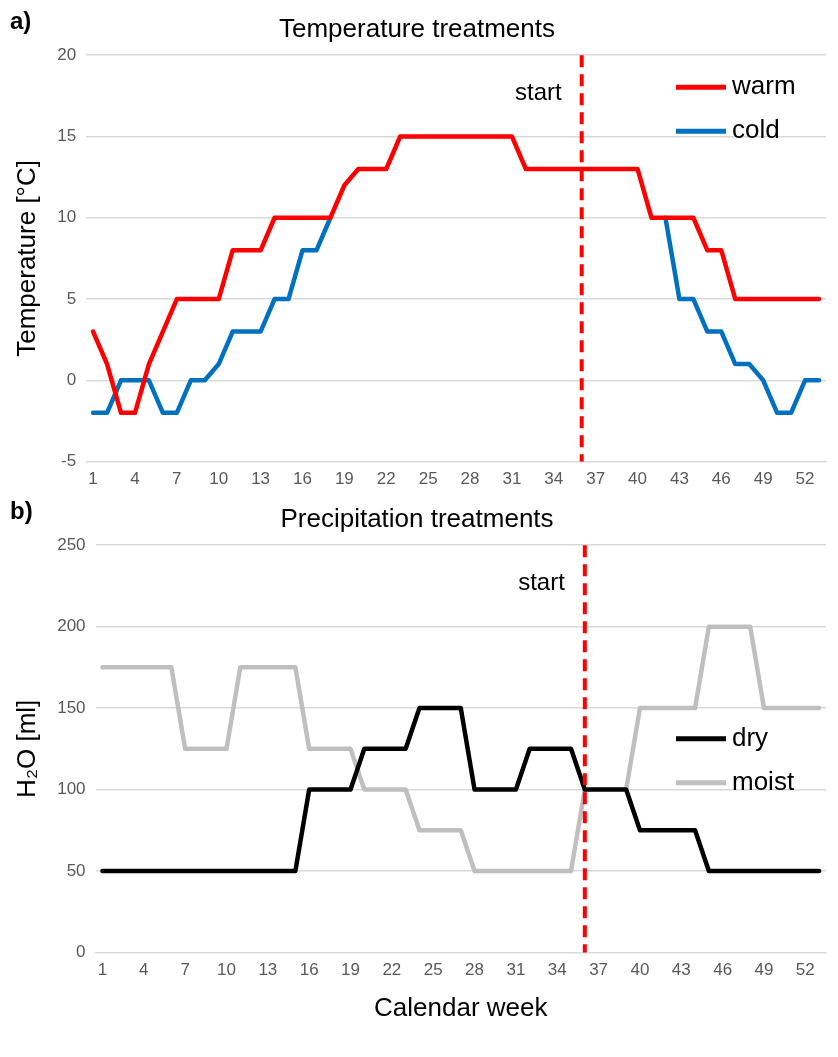 Image resolution: width=838 pixels, height=1057 pixels. What do you see at coordinates (21, 20) in the screenshot?
I see `text: a)` at bounding box center [21, 20].